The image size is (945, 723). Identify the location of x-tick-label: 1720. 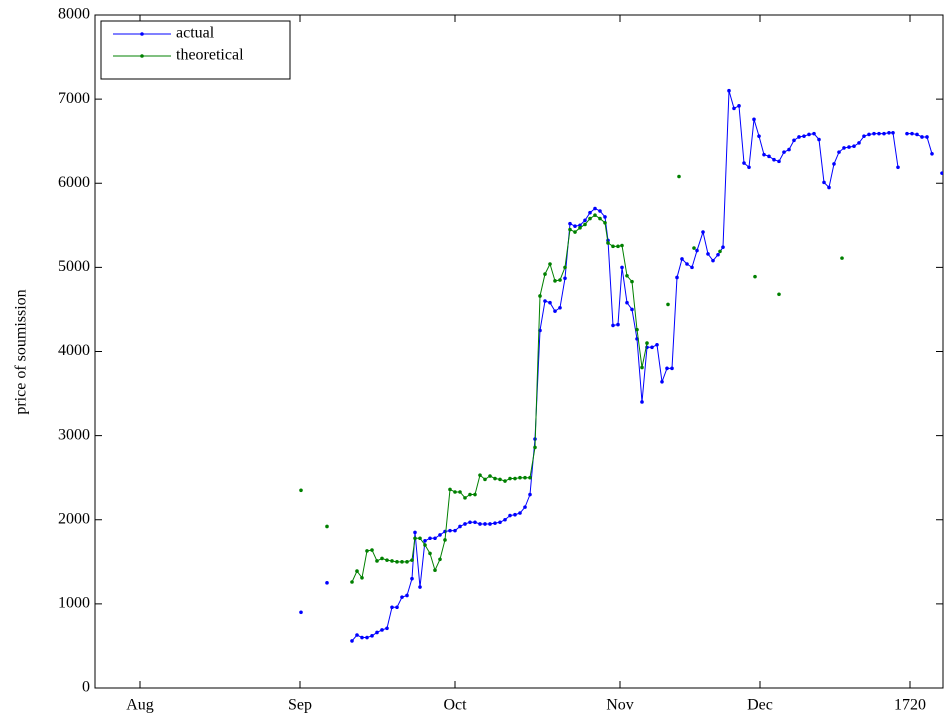
(910, 705).